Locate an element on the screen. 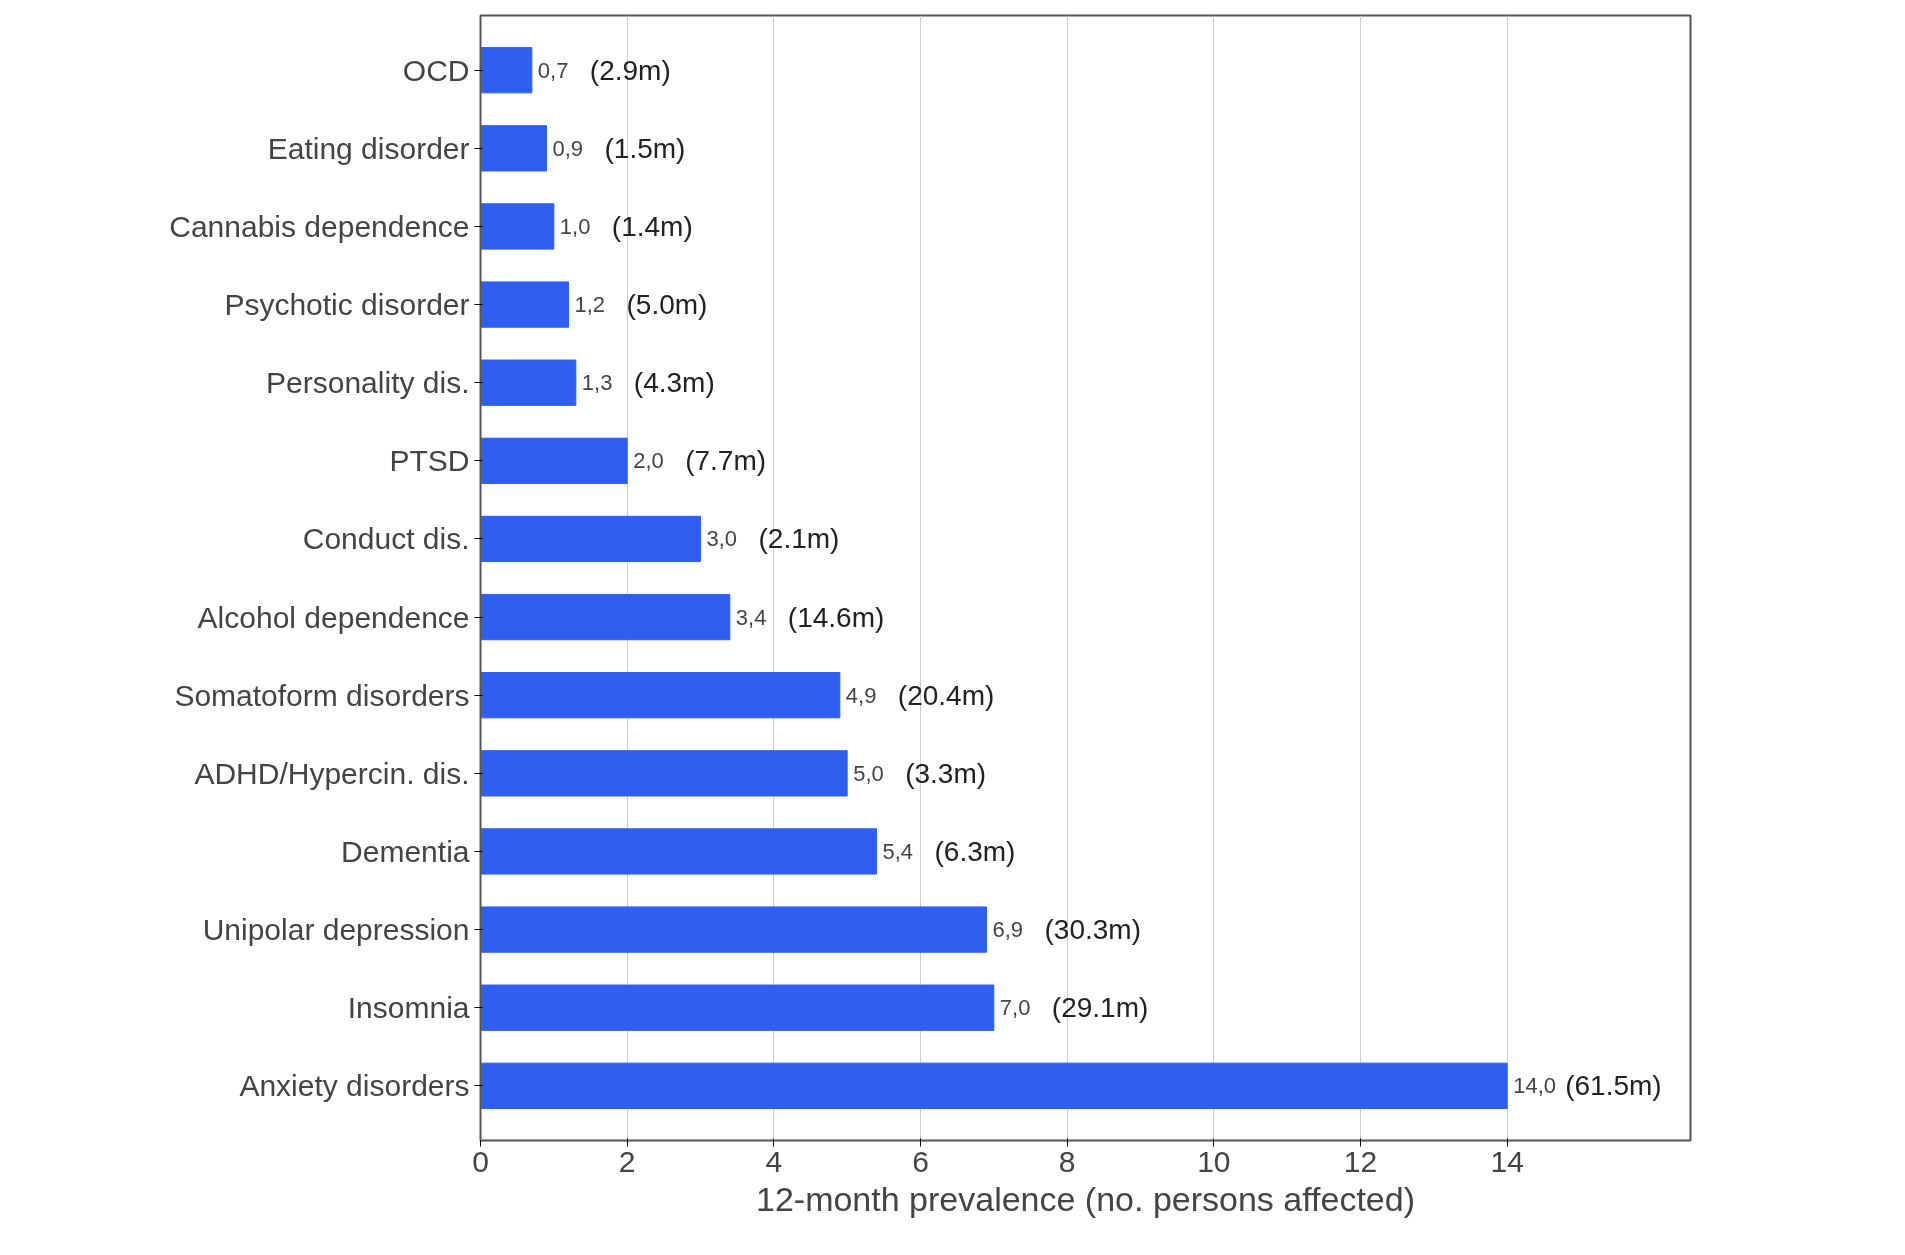 This screenshot has width=1905, height=1255. y-tick-label: Dementia is located at coordinates (405, 851).